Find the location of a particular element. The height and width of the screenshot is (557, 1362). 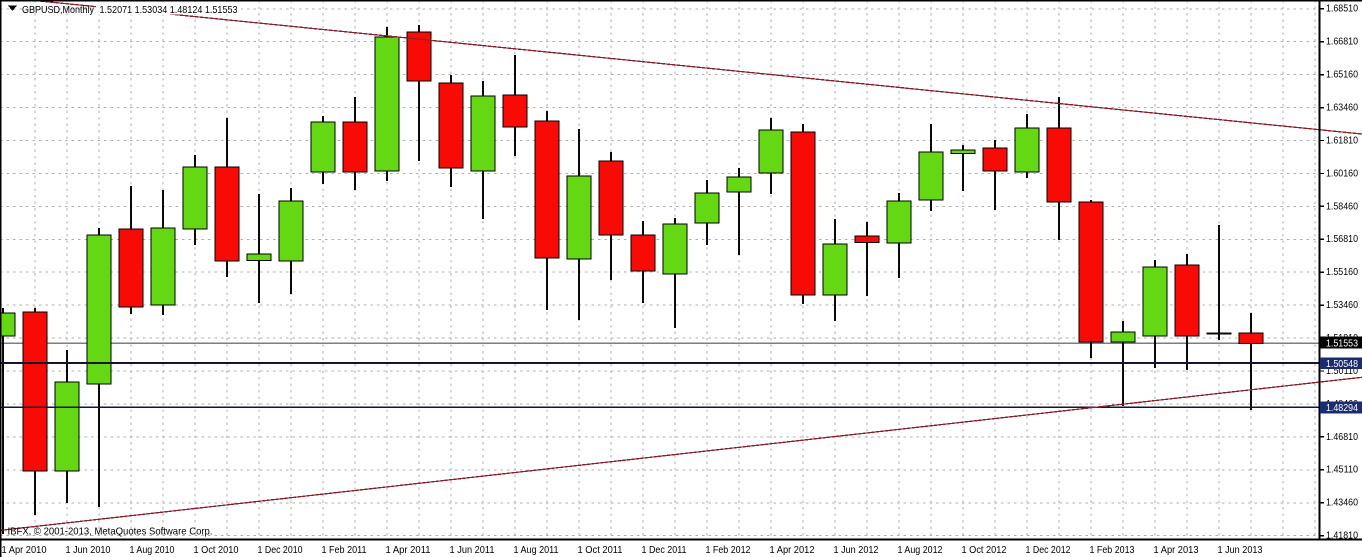

svg-text: GBPUSD,Monthly is located at coordinates (58, 10).